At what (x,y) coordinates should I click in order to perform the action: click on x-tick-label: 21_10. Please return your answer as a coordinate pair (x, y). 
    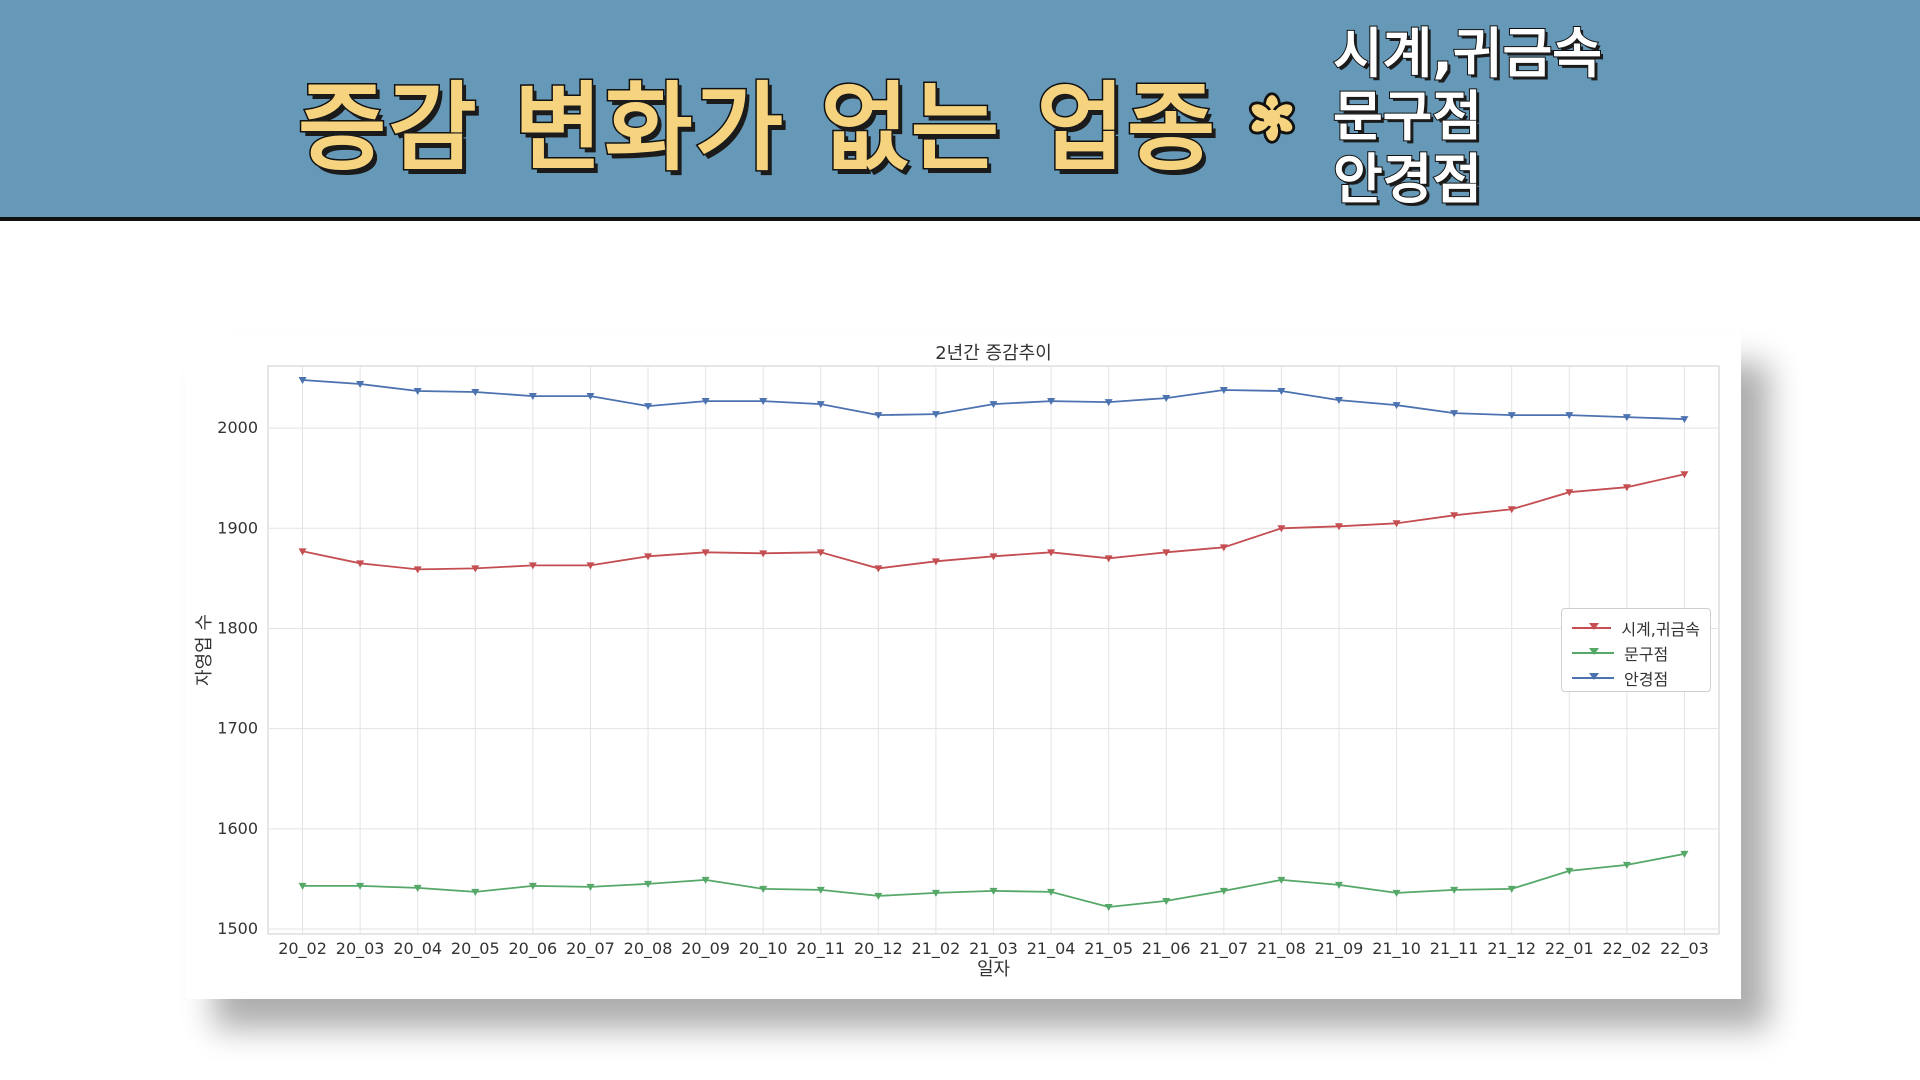
    Looking at the image, I should click on (1396, 949).